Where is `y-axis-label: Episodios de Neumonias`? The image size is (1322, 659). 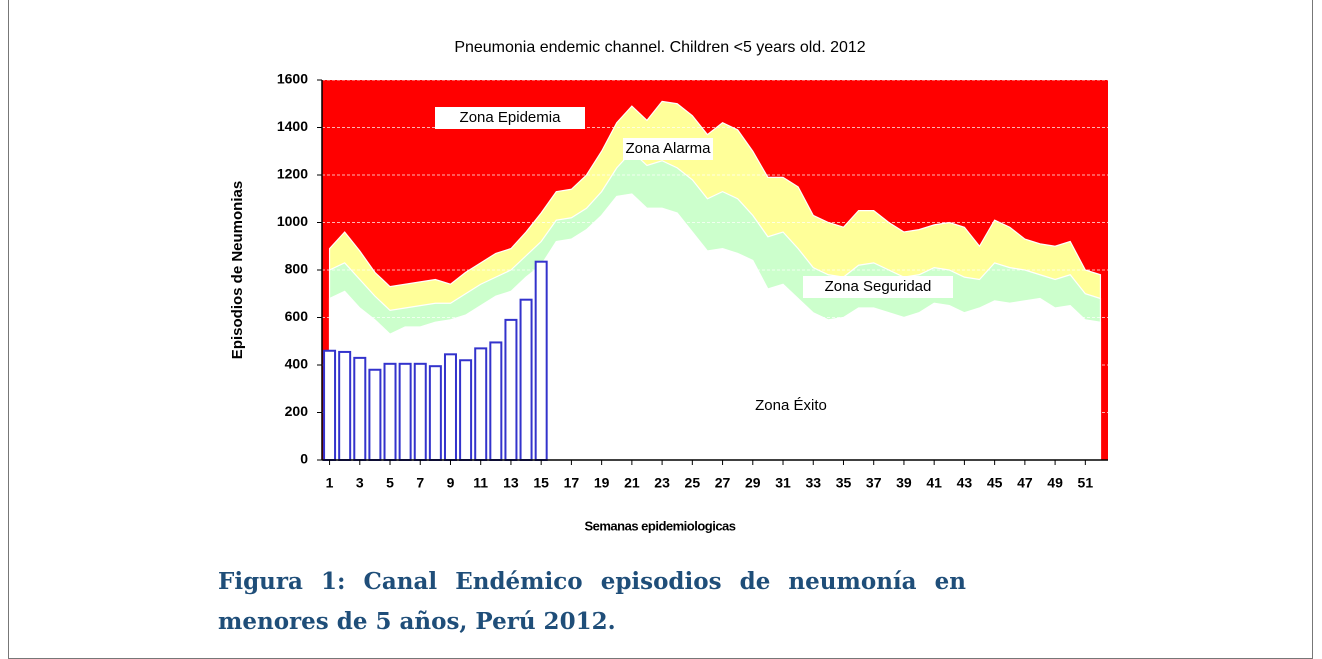
y-axis-label: Episodios de Neumonias is located at coordinates (237, 270).